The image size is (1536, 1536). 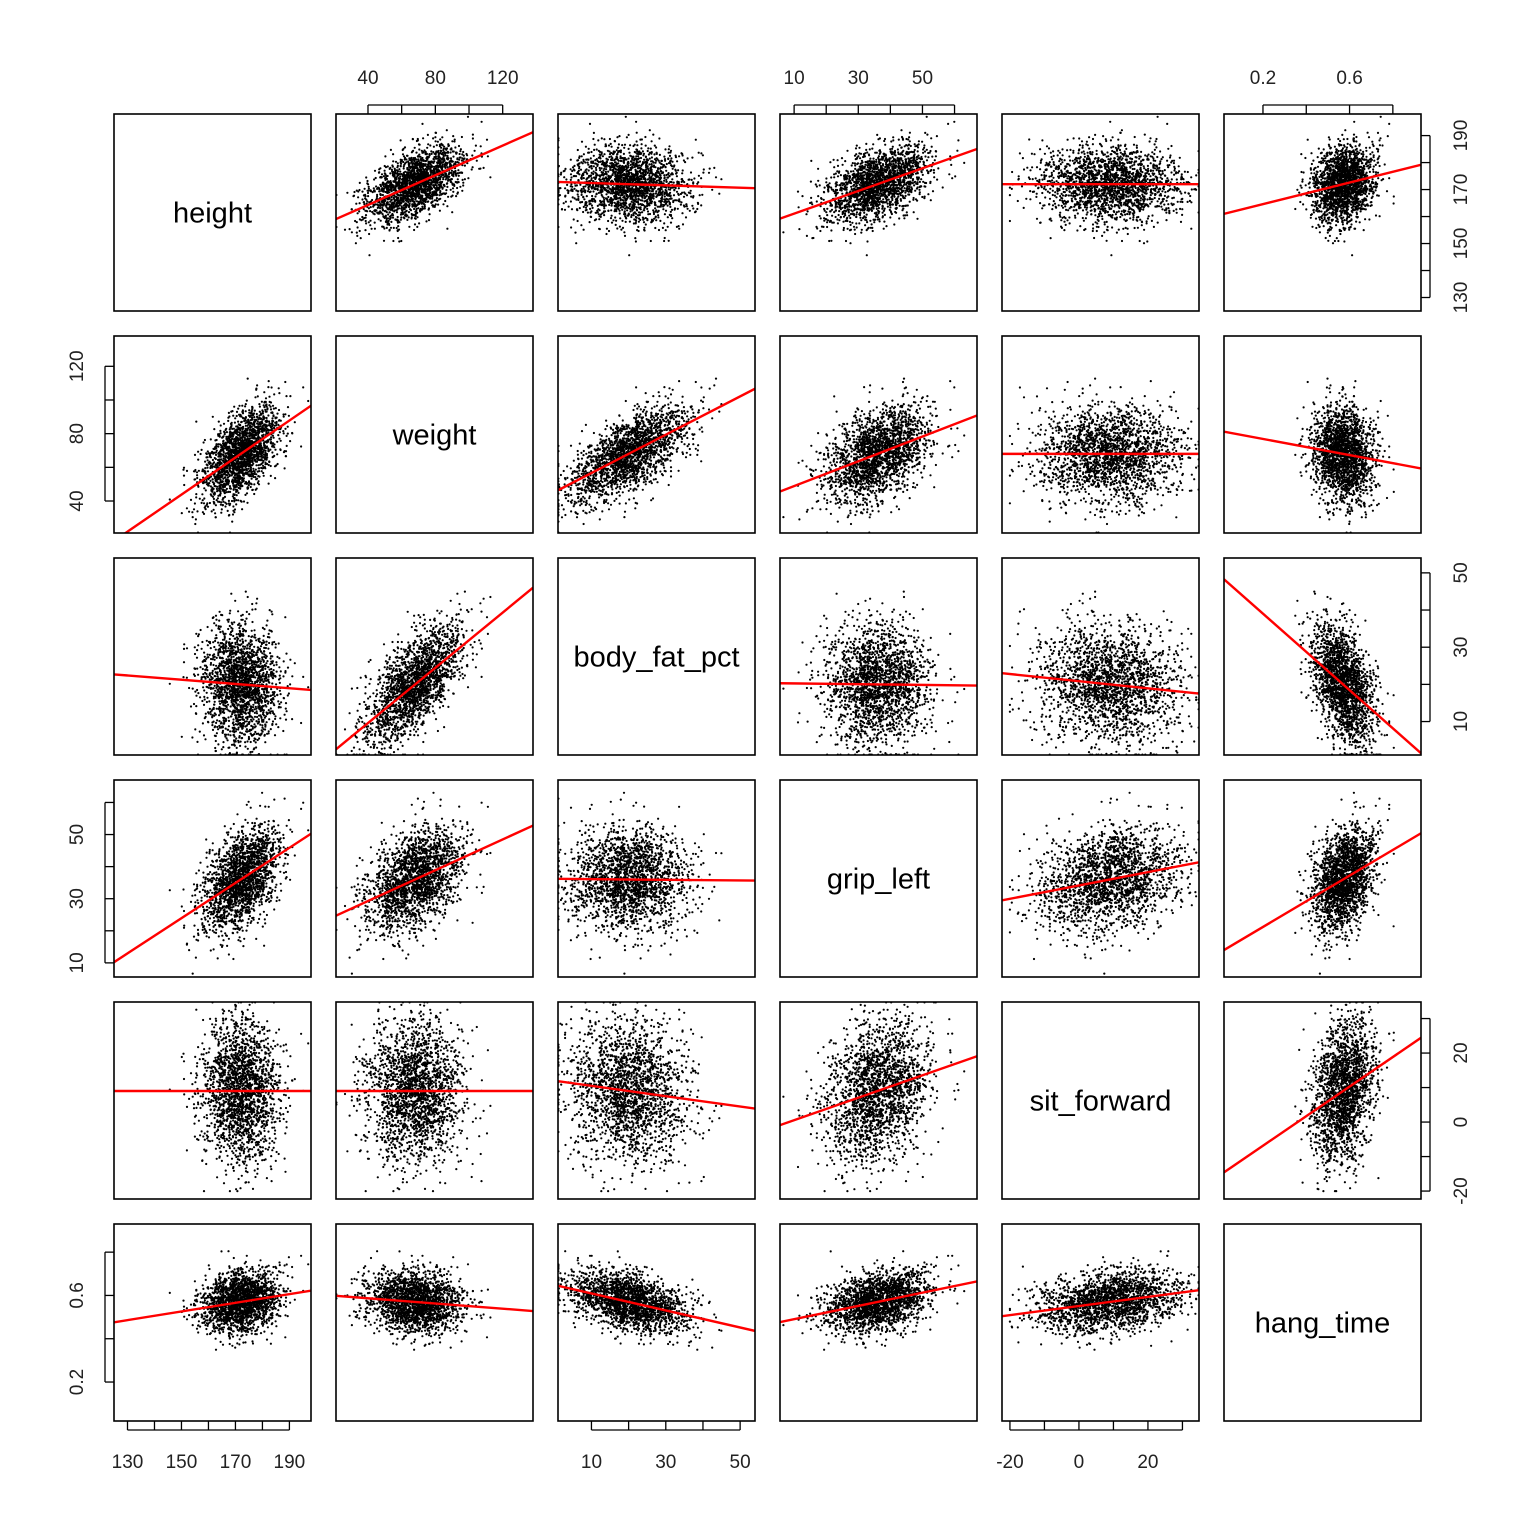 What do you see at coordinates (656, 212) in the screenshot?
I see `panel-height-vs-body_fat_pct` at bounding box center [656, 212].